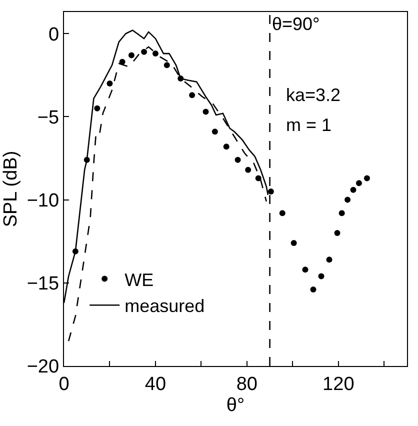 The height and width of the screenshot is (426, 418). What do you see at coordinates (247, 384) in the screenshot?
I see `x-tick-label: 80` at bounding box center [247, 384].